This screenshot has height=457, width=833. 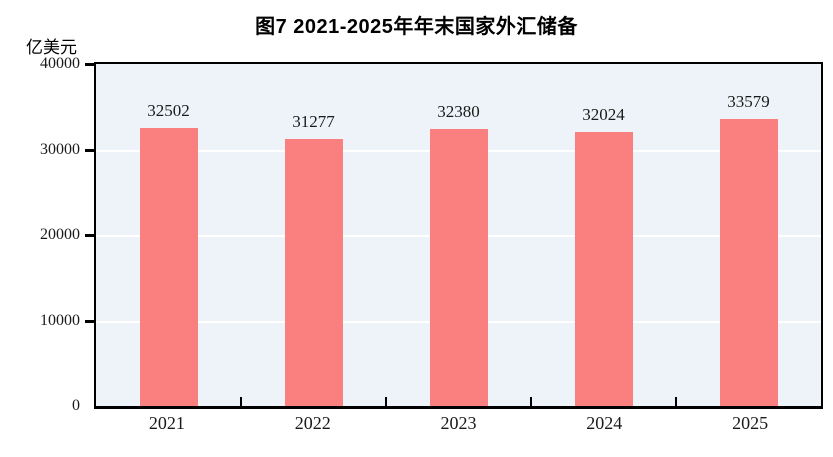 I want to click on bar-slot: 32380, so click(x=458, y=235).